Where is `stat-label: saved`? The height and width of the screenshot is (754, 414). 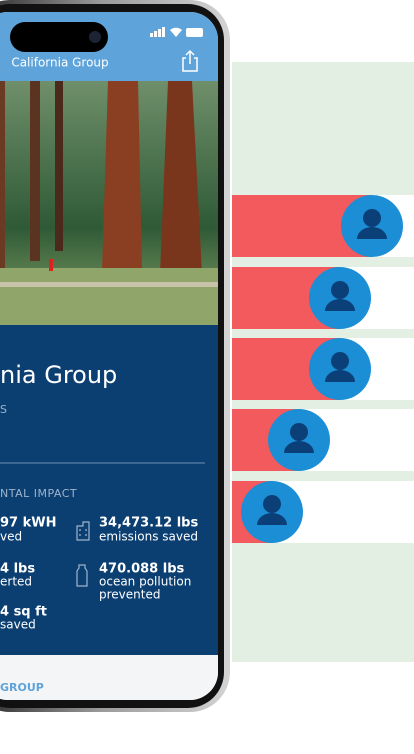 stat-label: saved is located at coordinates (18, 625).